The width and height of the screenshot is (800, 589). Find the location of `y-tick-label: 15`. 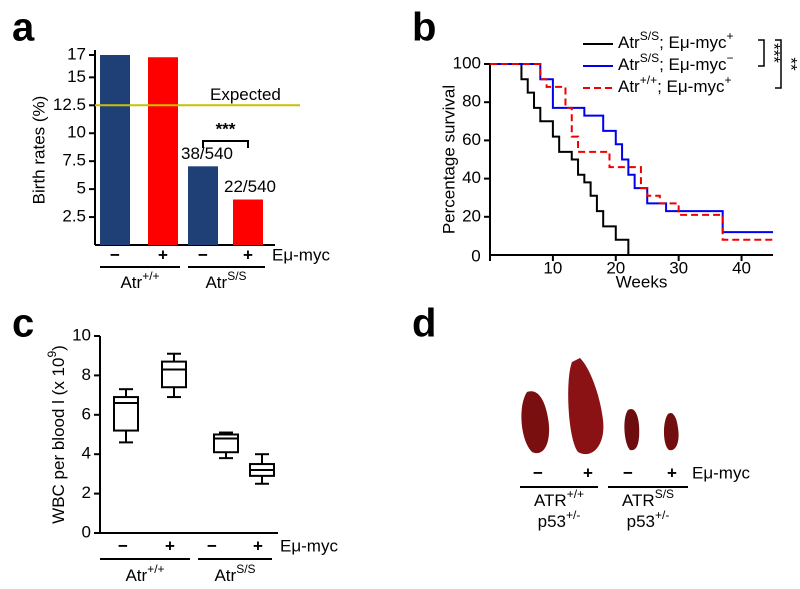

y-tick-label: 15 is located at coordinates (76, 76).